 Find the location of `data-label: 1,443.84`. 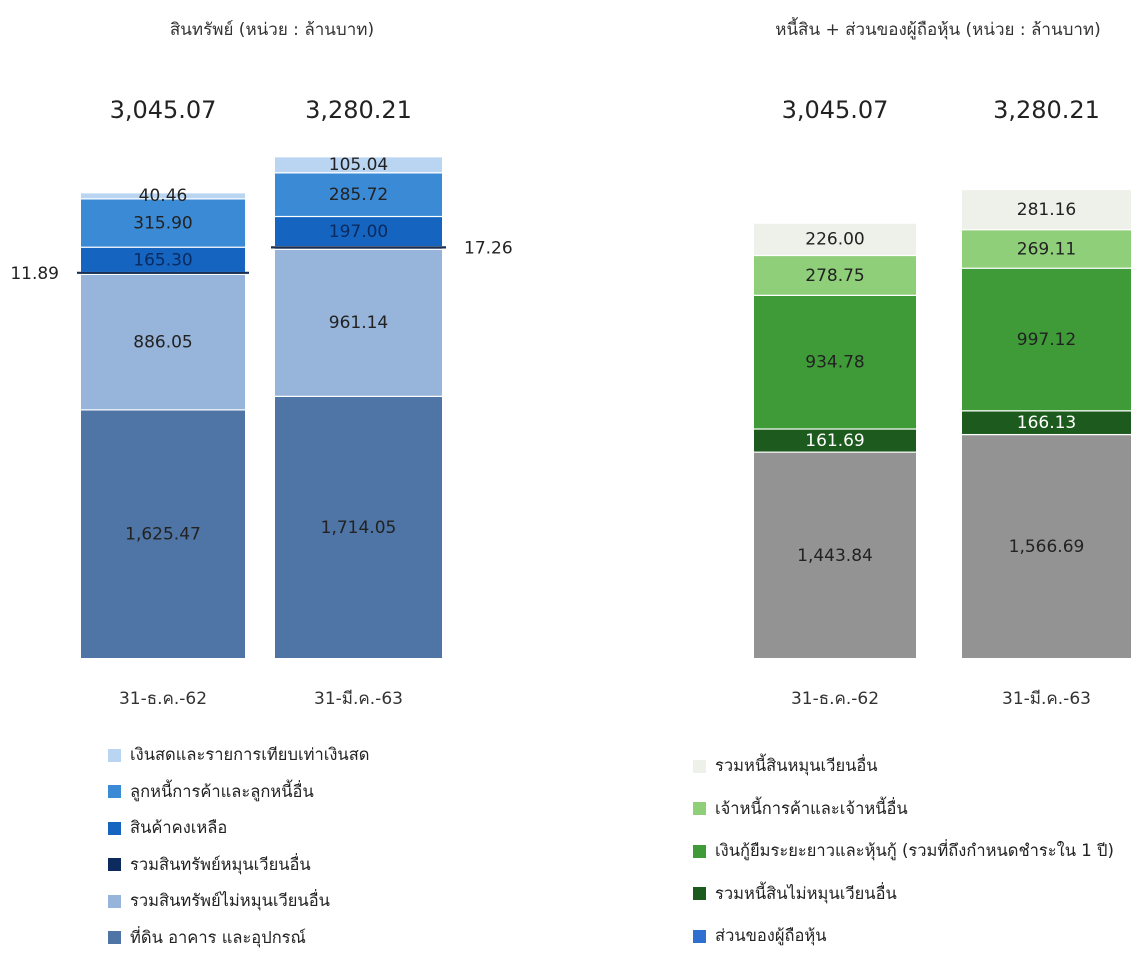

data-label: 1,443.84 is located at coordinates (835, 556).